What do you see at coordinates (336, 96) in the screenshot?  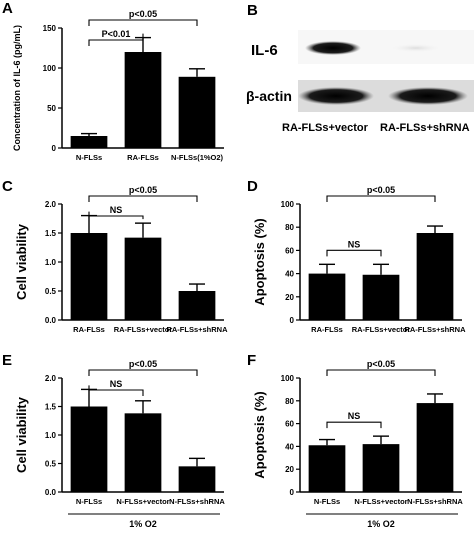 I see `blot-actin-band-vector` at bounding box center [336, 96].